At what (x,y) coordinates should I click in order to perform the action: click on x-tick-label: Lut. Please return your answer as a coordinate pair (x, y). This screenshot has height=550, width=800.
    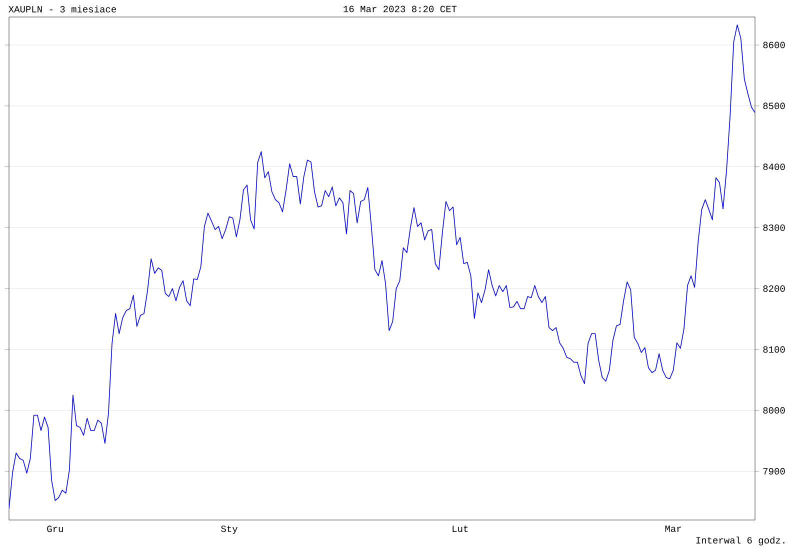
    Looking at the image, I should click on (460, 529).